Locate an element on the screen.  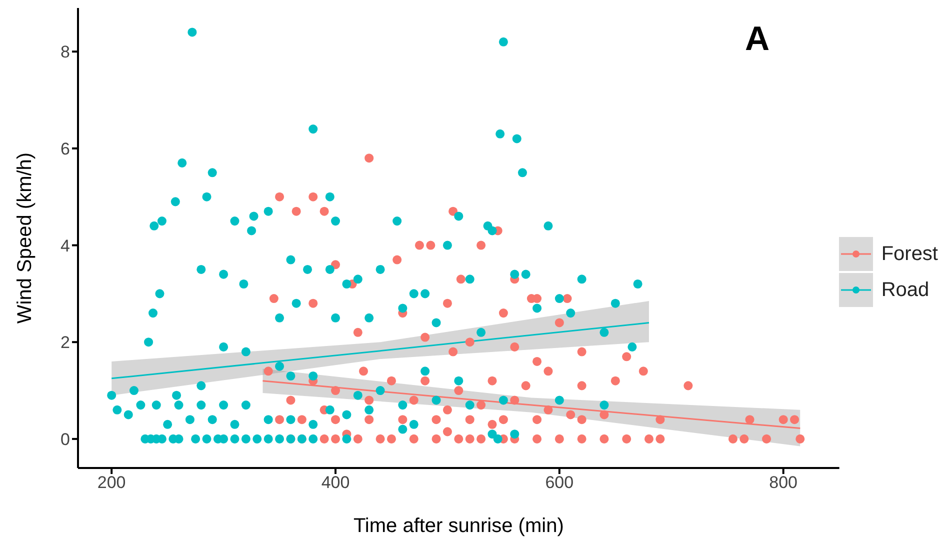
y-tick-label: 0 is located at coordinates (65, 439).